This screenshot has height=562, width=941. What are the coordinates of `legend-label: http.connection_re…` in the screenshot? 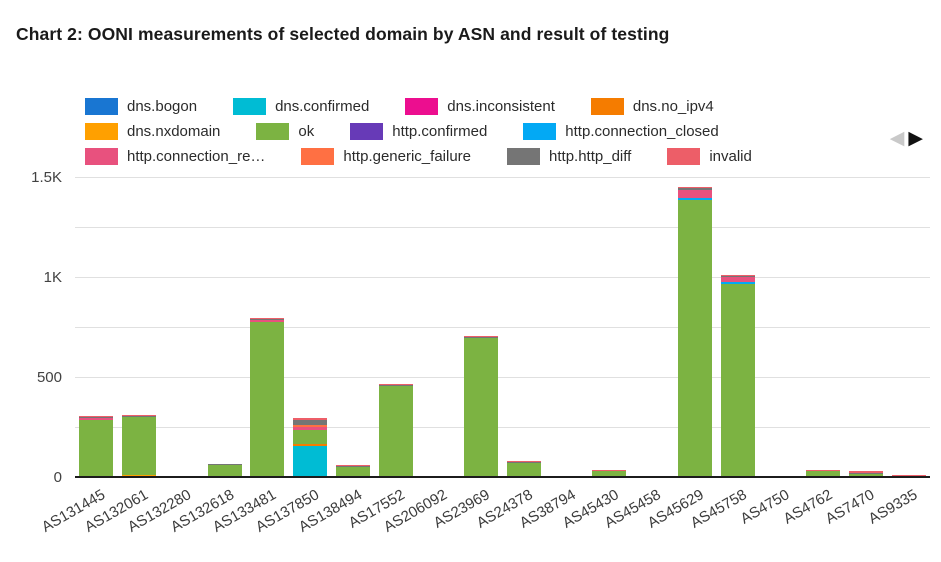 It's located at (196, 156).